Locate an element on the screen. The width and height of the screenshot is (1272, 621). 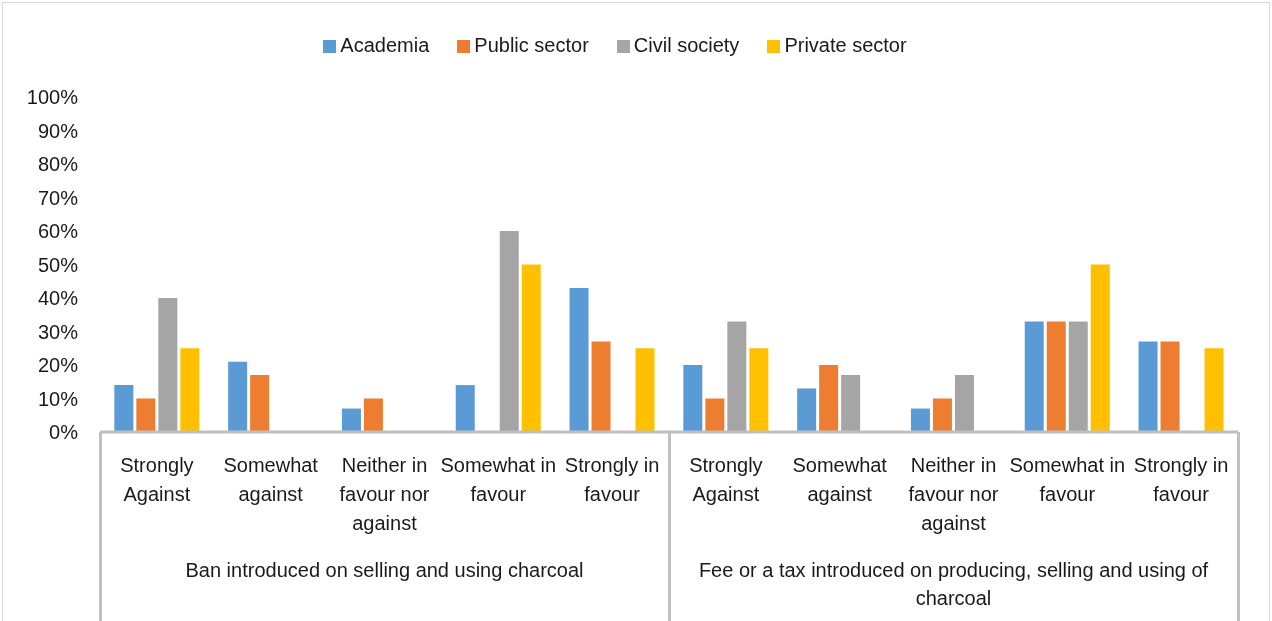
legend-label: Civil society is located at coordinates (686, 45).